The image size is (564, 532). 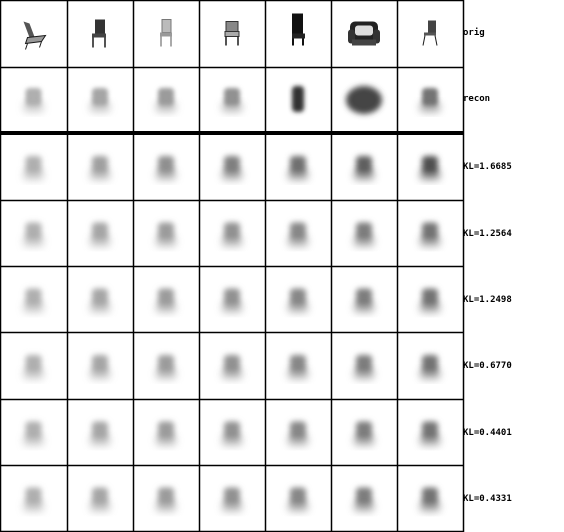 What do you see at coordinates (487, 498) in the screenshot?
I see `row-label: KL=0.4331` at bounding box center [487, 498].